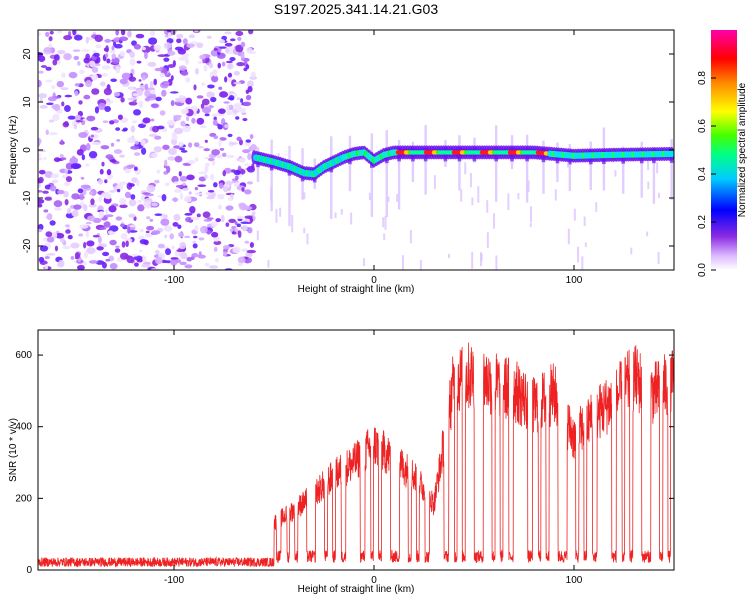 This screenshot has width=750, height=600. What do you see at coordinates (27, 102) in the screenshot?
I see `y-tick-label: 10` at bounding box center [27, 102].